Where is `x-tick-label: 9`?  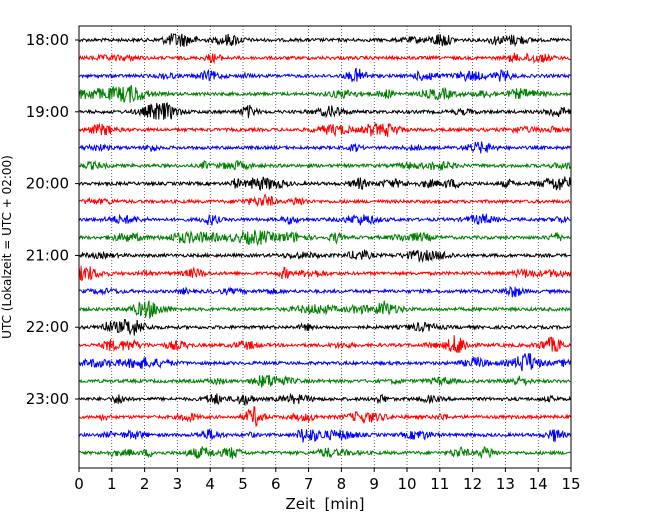 x-tick-label: 9 is located at coordinates (374, 484).